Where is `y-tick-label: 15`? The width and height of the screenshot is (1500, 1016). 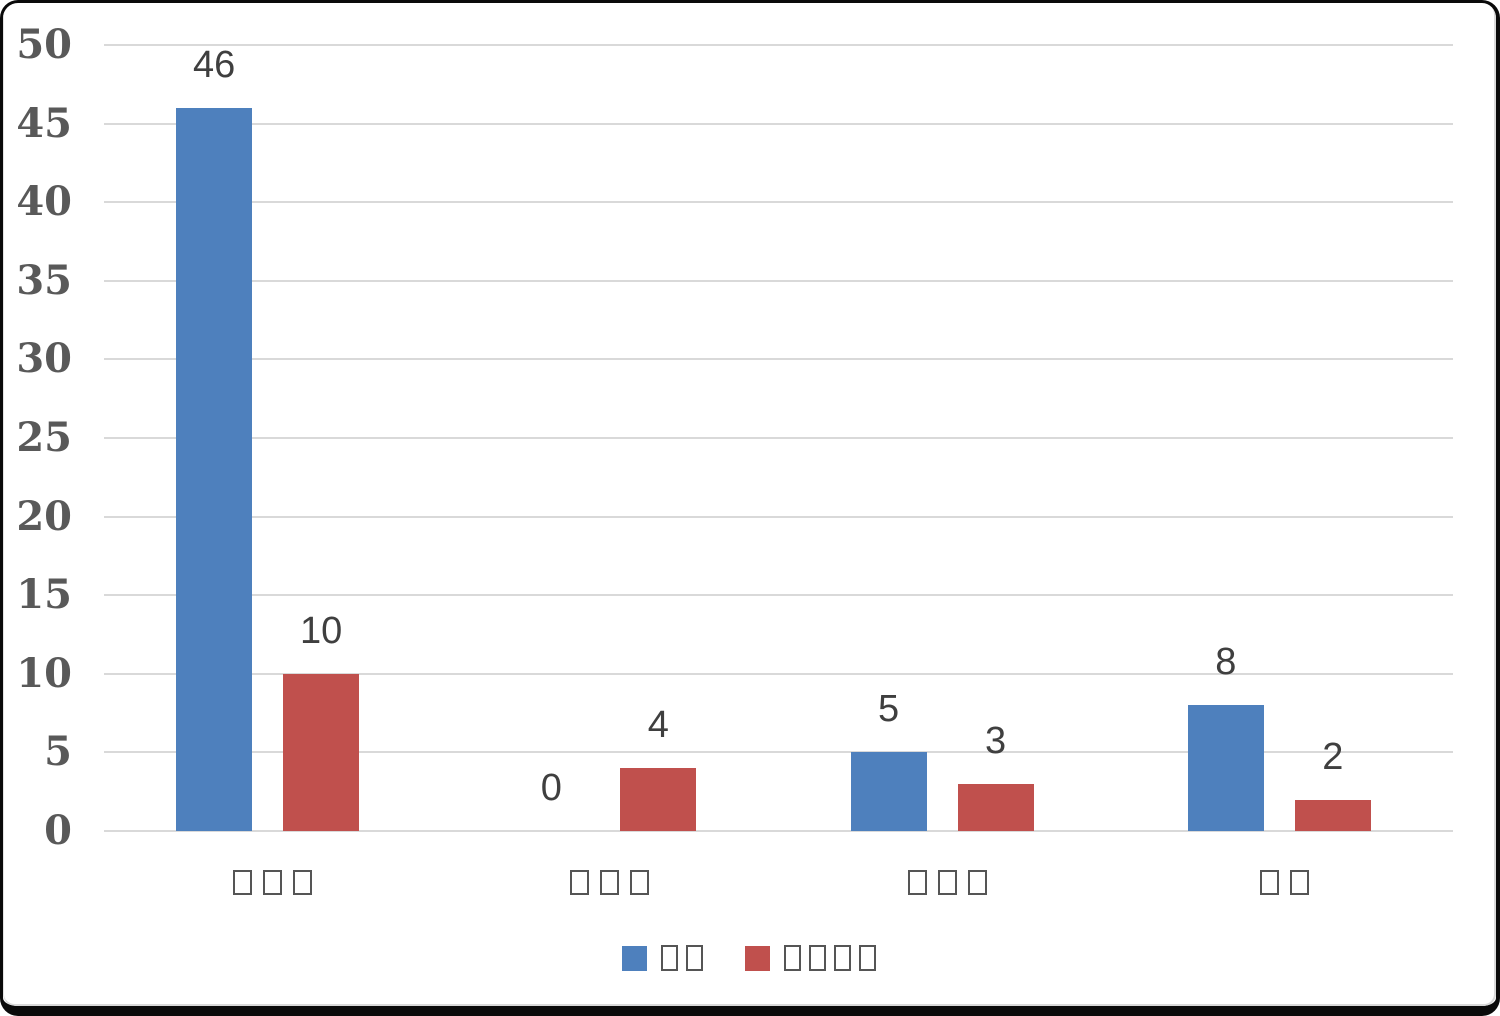 y-tick-label: 15 is located at coordinates (44, 595).